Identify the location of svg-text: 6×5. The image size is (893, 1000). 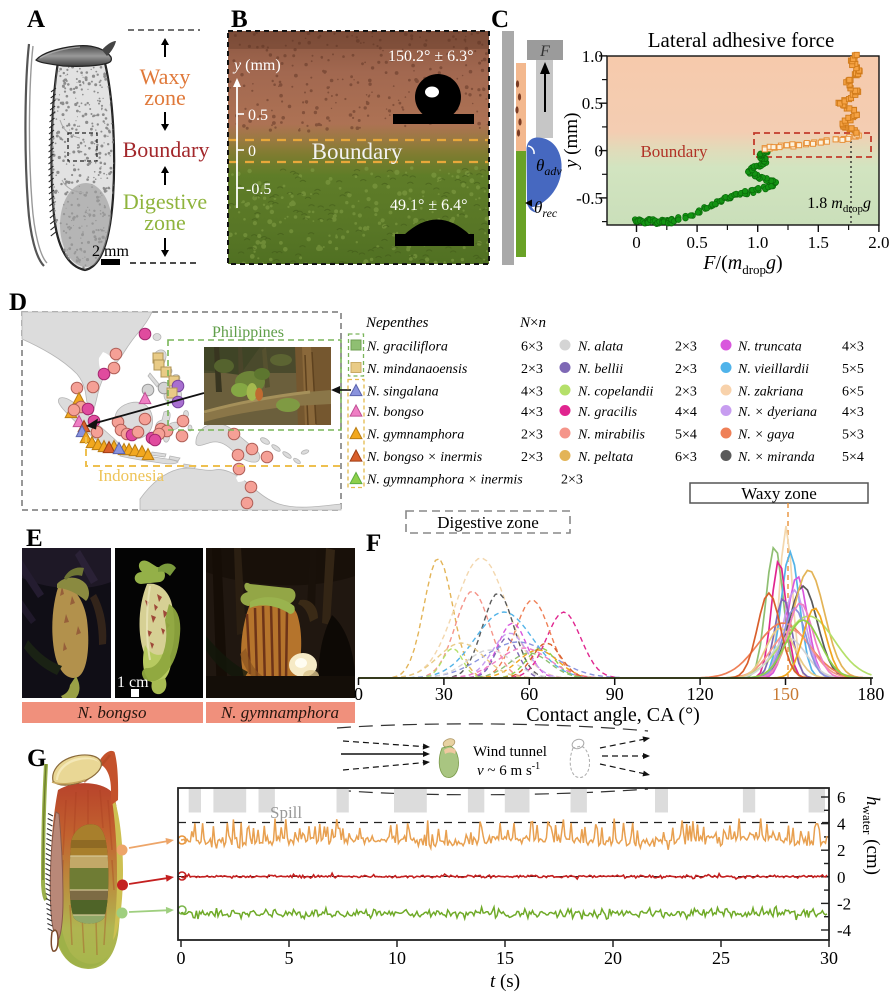
(853, 392).